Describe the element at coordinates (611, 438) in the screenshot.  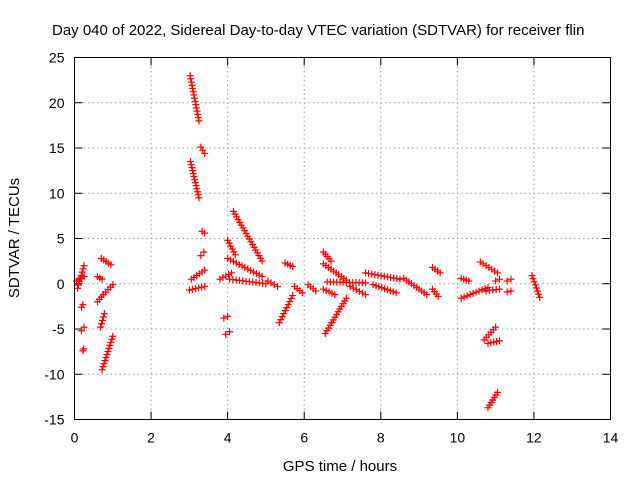
I see `x-tick-label: 14` at that location.